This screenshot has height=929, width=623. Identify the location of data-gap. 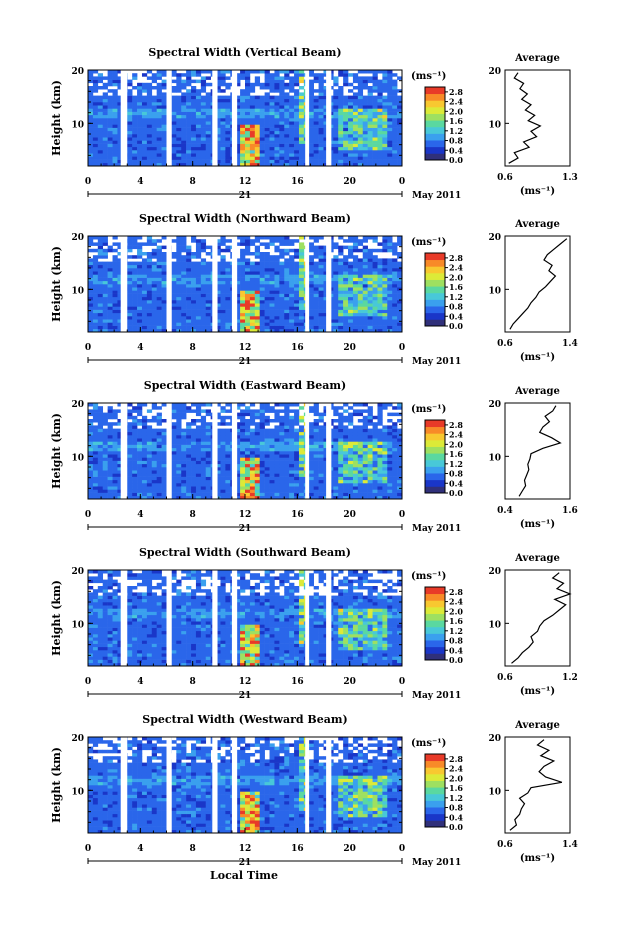
(169, 284).